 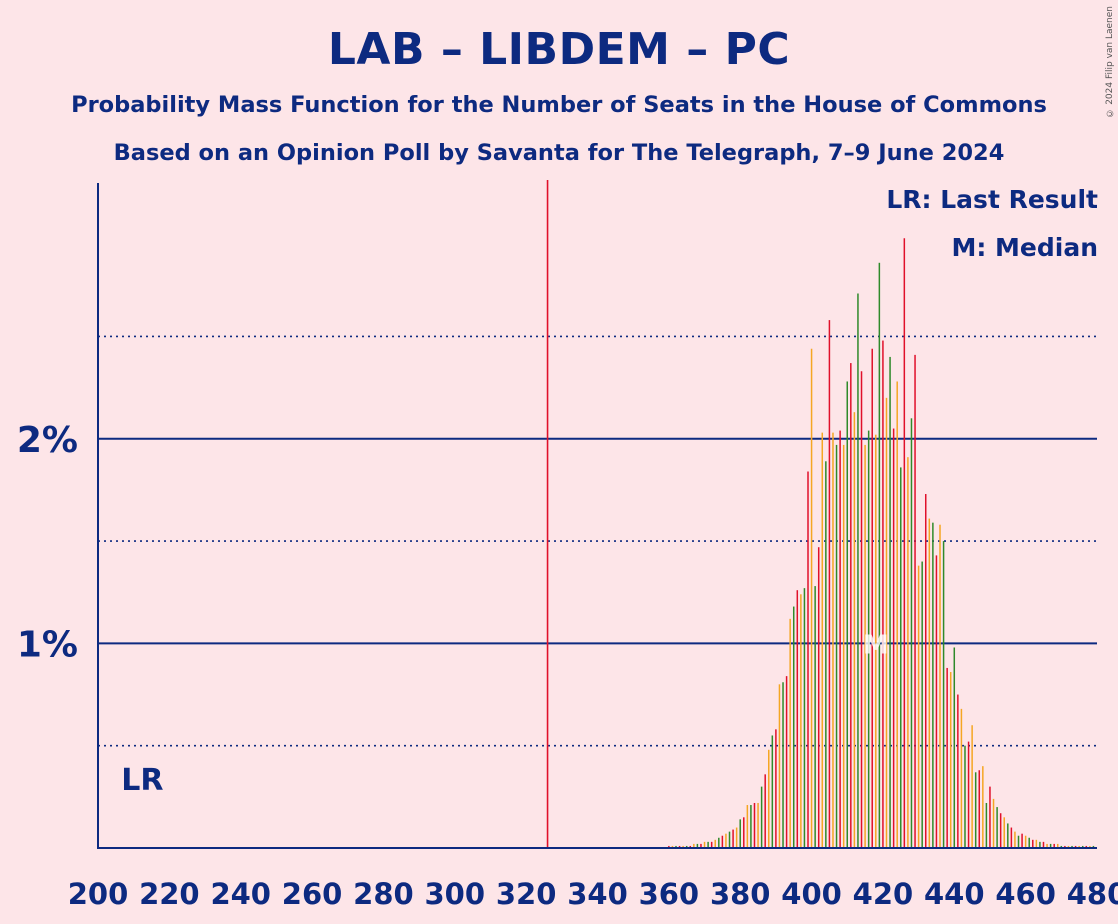 I want to click on x-tick-label: 460, so click(x=1025, y=894).